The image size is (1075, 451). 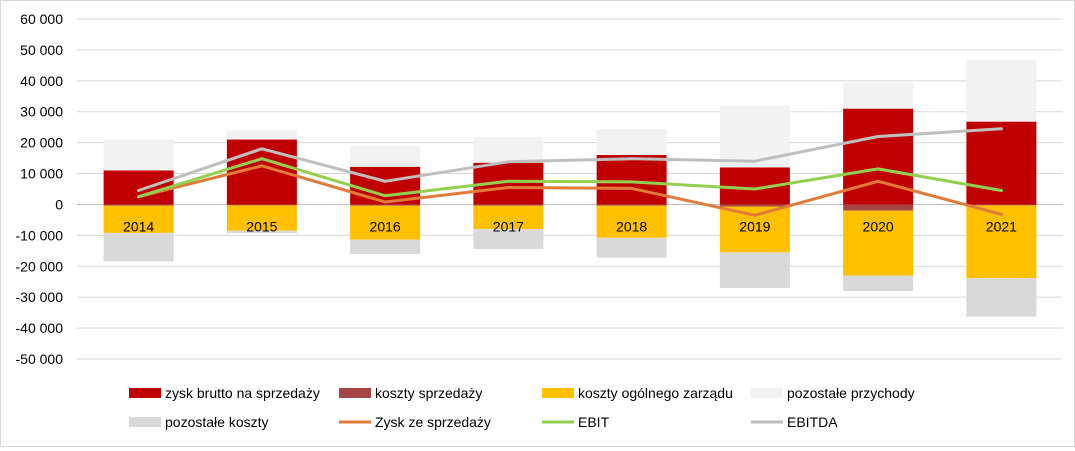 I want to click on legend-label: pozostałe koszty, so click(x=217, y=422).